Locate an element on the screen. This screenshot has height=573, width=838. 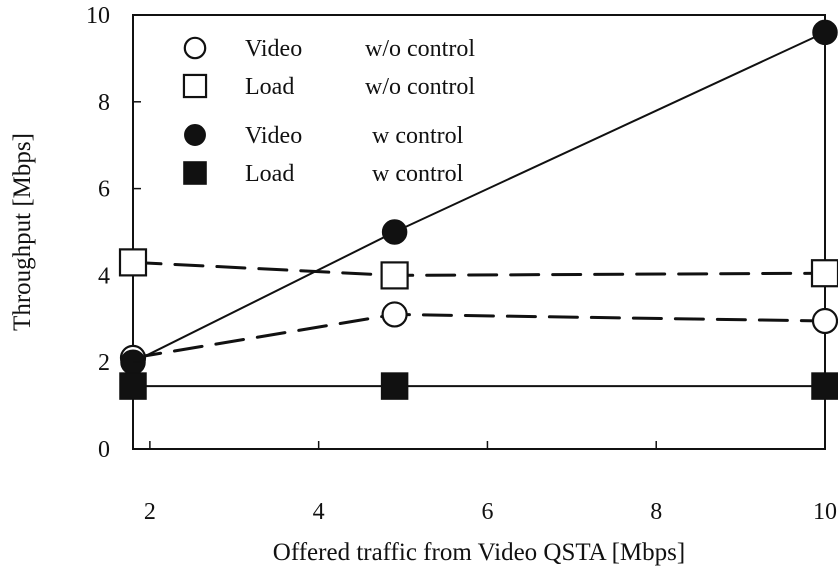
legend-label-series-2: Load is located at coordinates (269, 87).